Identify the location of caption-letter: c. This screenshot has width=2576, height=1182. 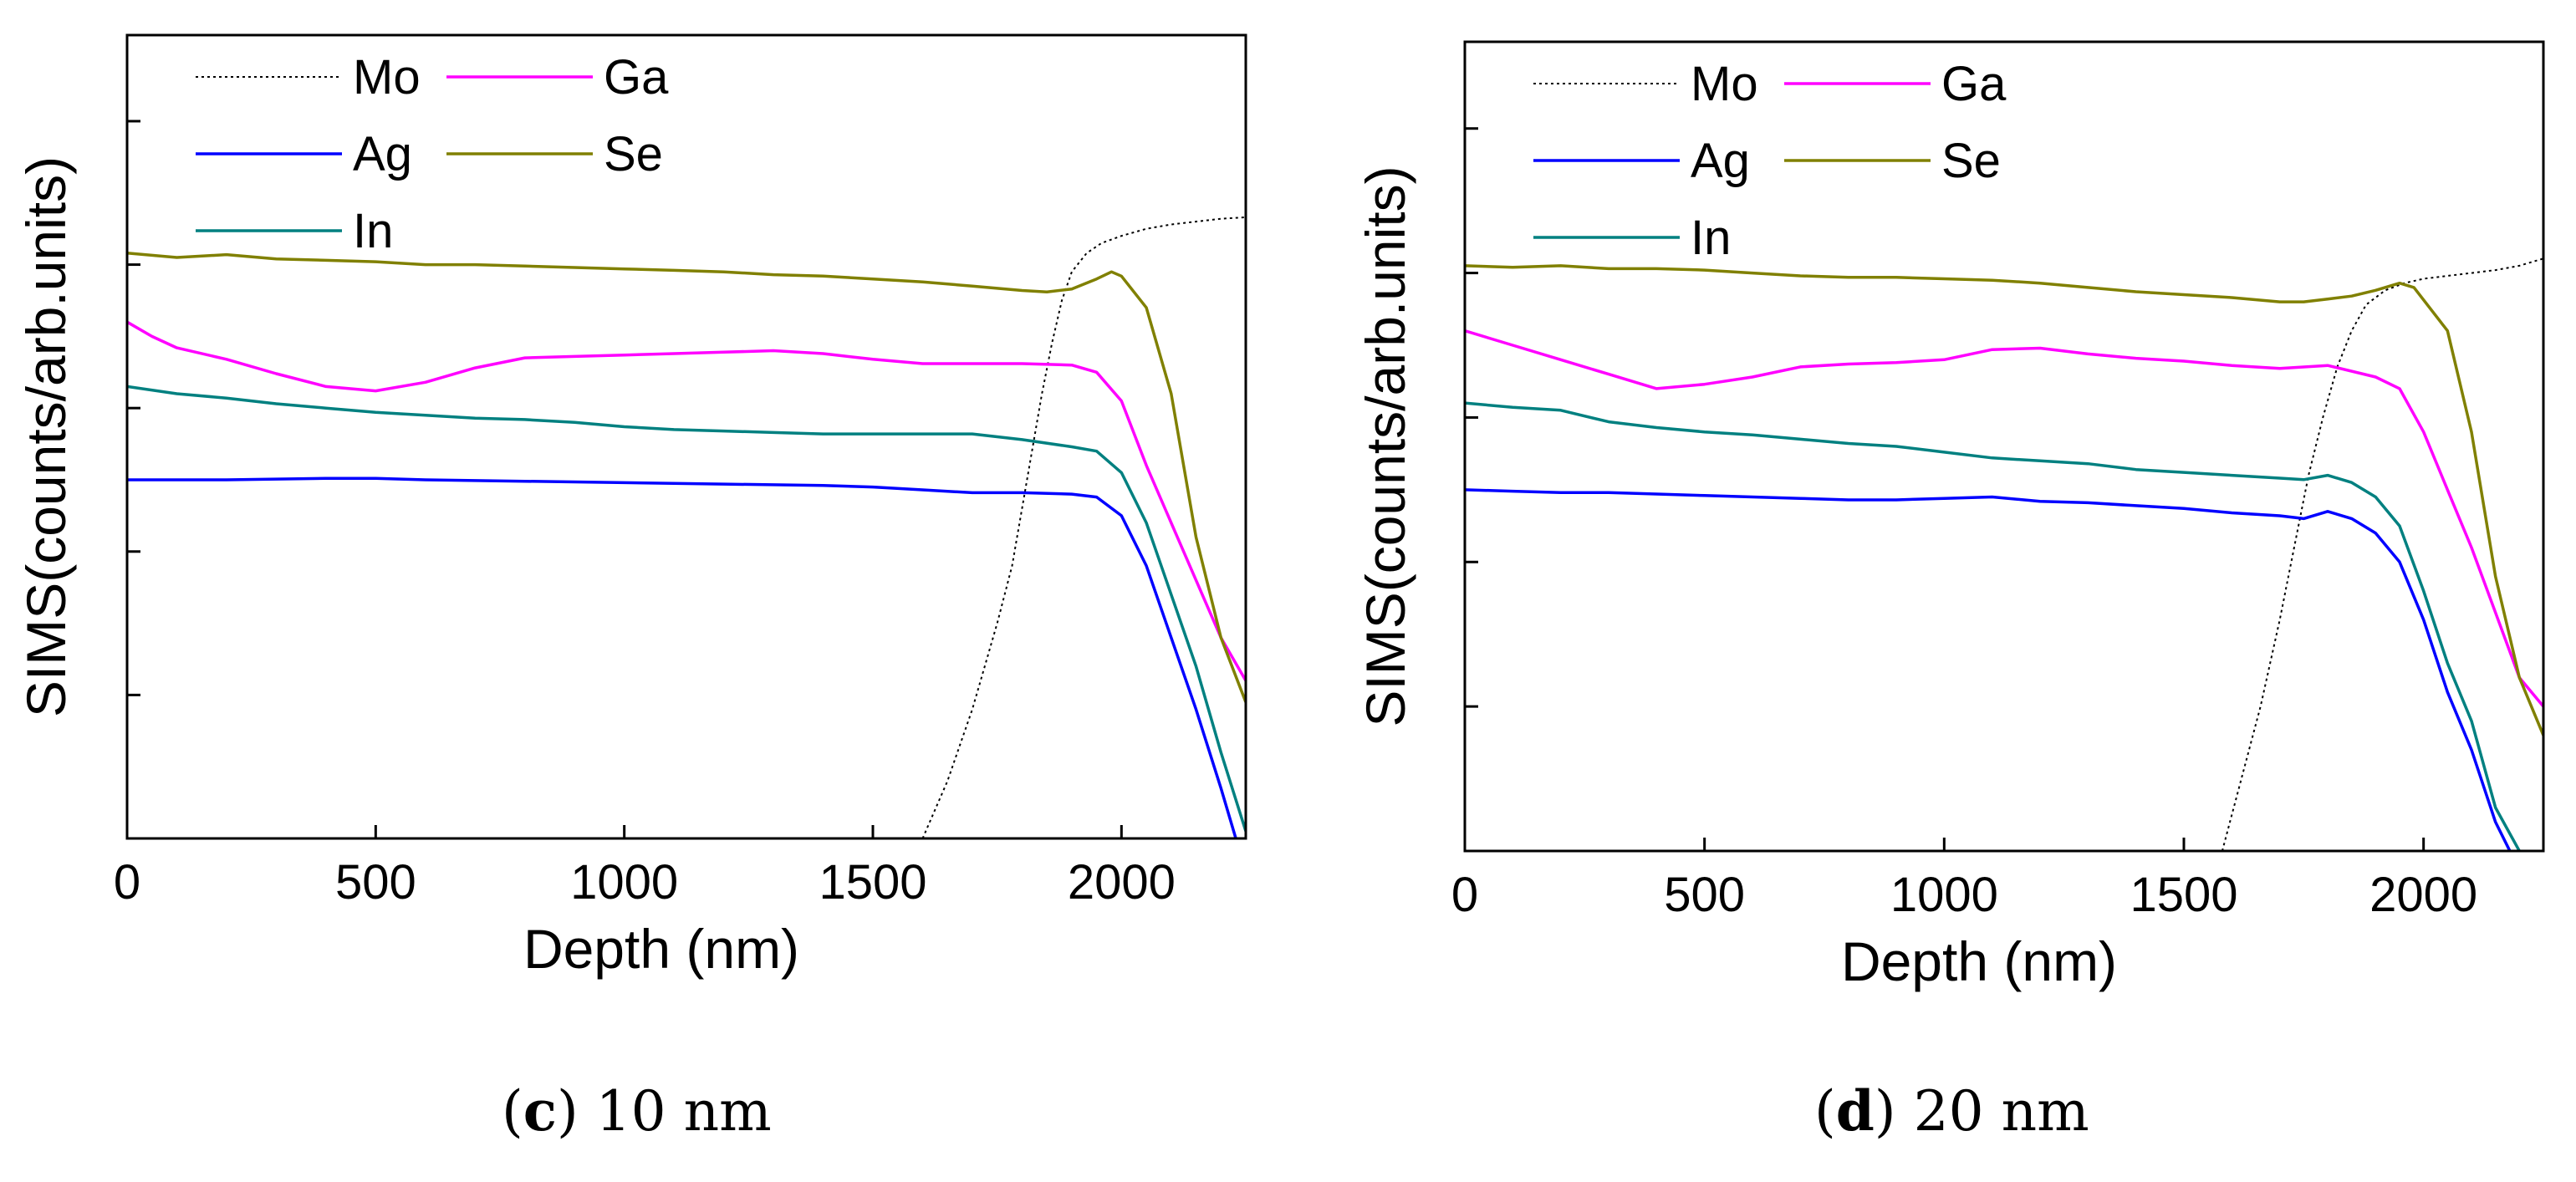
(540, 1111).